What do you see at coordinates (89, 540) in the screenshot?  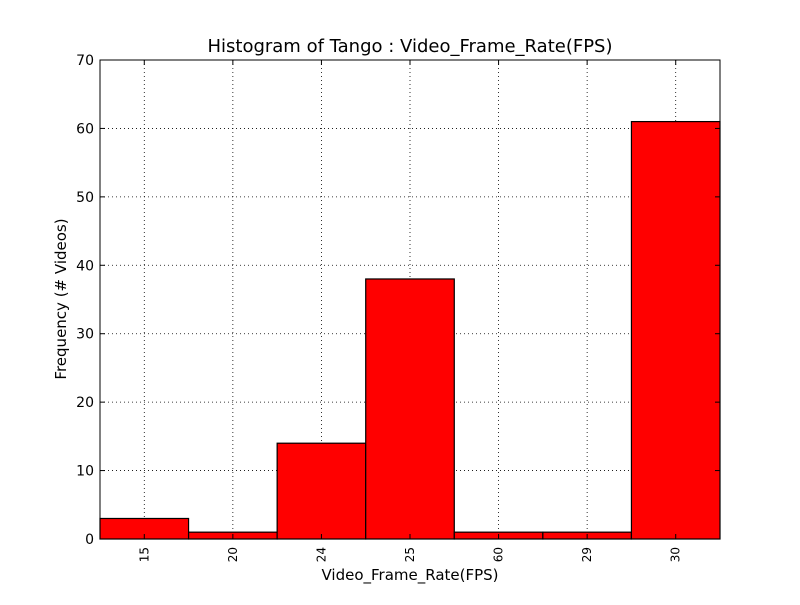 I see `y-tick-label: 0` at bounding box center [89, 540].